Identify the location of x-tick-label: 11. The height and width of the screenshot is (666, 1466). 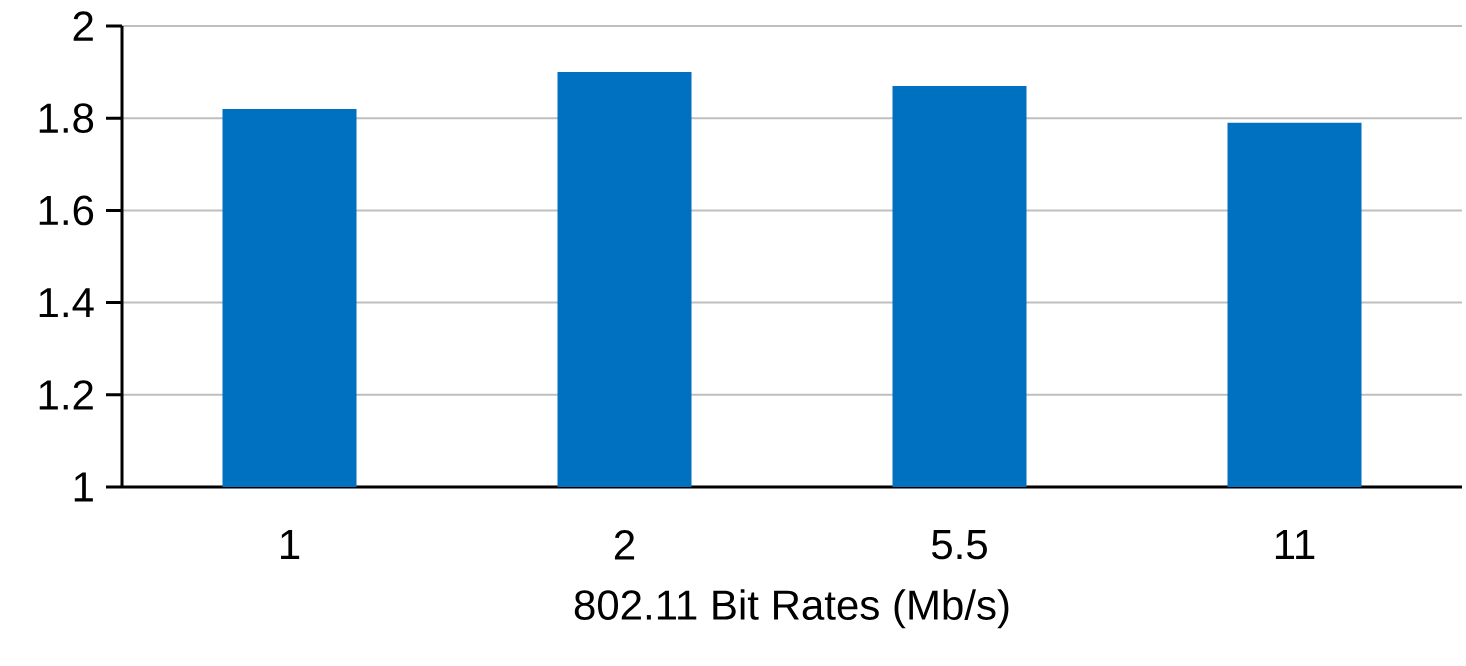
(1295, 544).